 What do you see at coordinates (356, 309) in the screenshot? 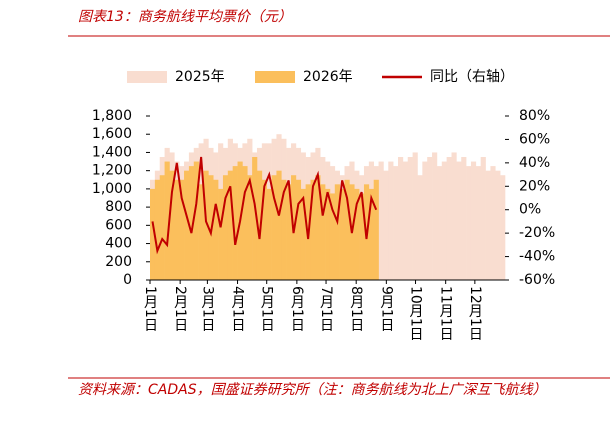
I see `x-tick-label: 8月1日` at bounding box center [356, 309].